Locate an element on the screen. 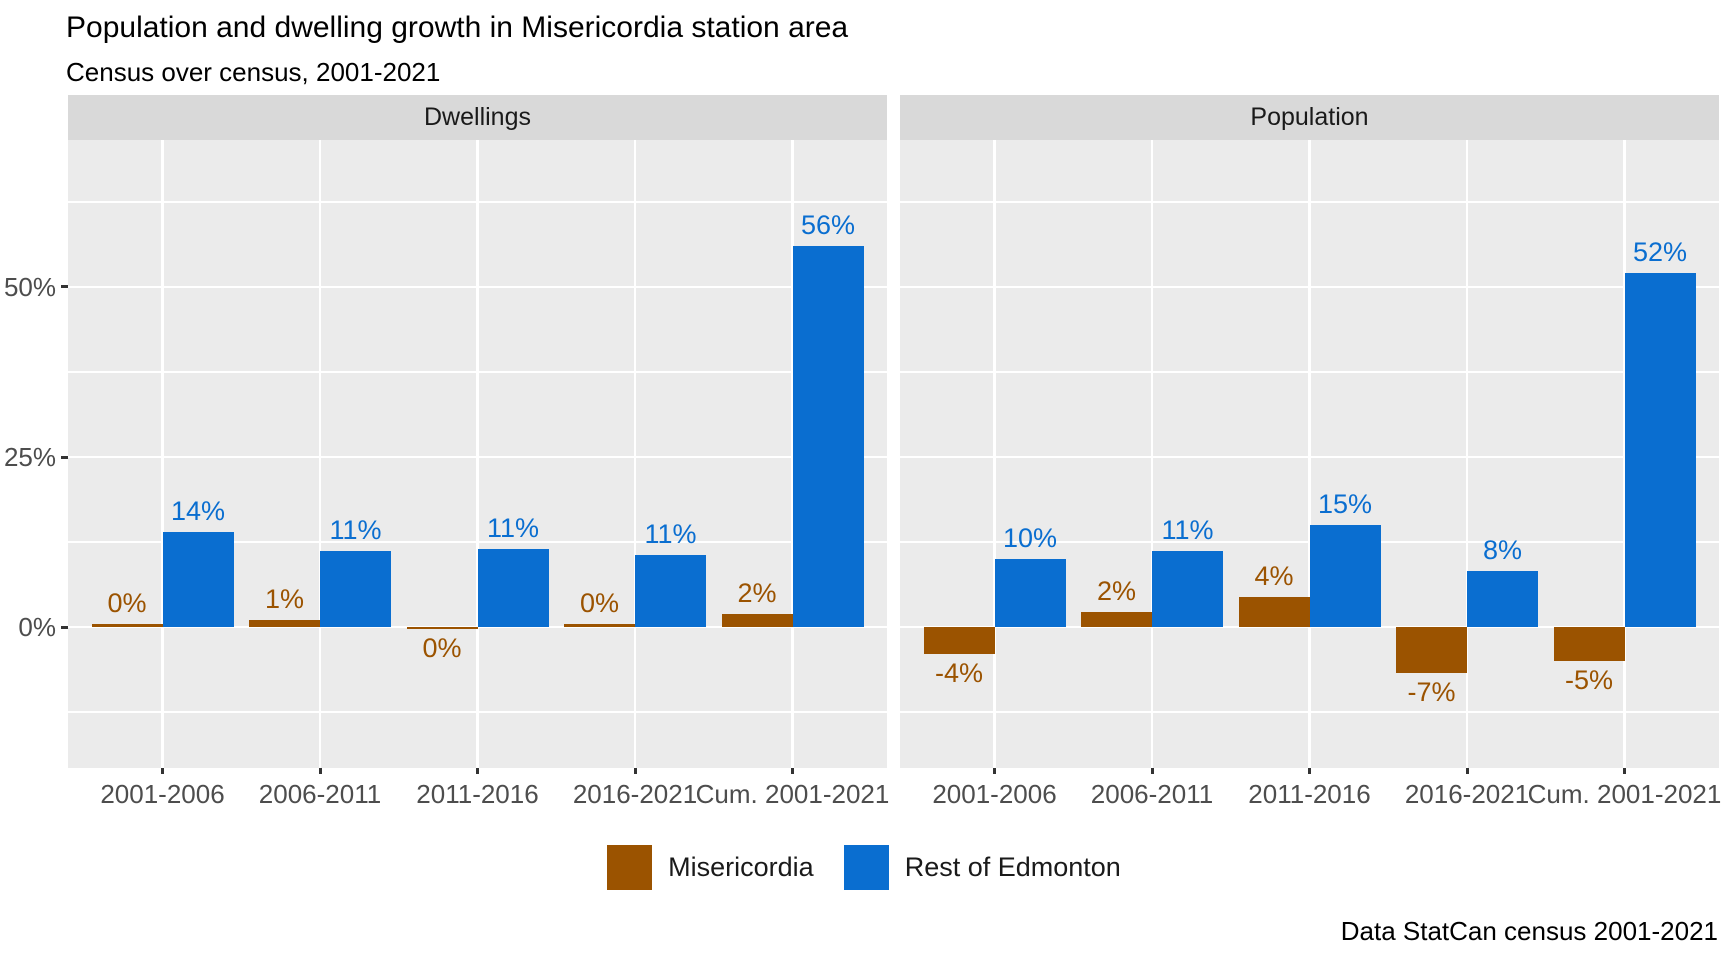  legend: Misericordia Rest of Edmonton is located at coordinates (864, 867).